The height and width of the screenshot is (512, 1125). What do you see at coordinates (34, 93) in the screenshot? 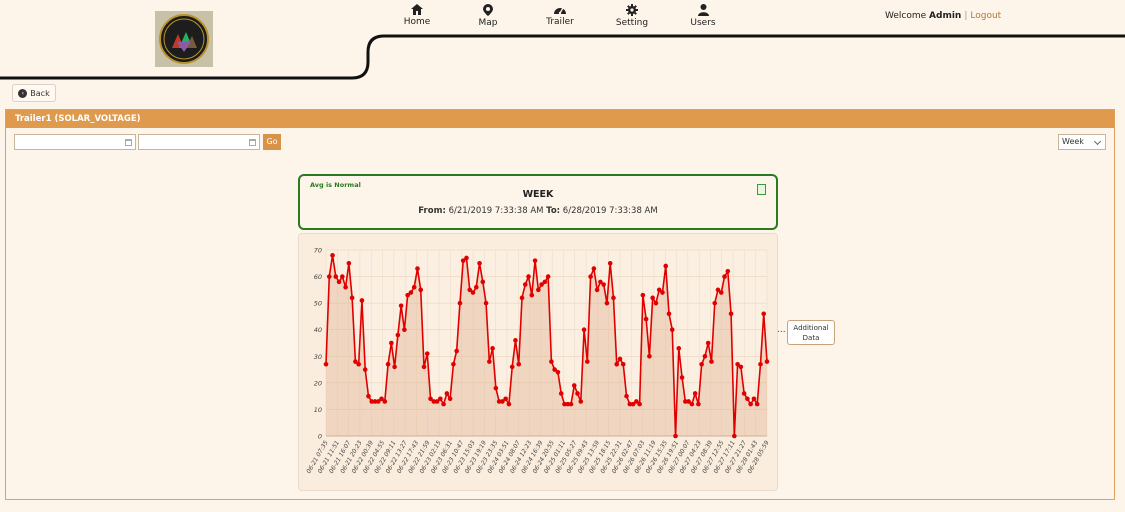
I see `back-button: ‹ Back` at bounding box center [34, 93].